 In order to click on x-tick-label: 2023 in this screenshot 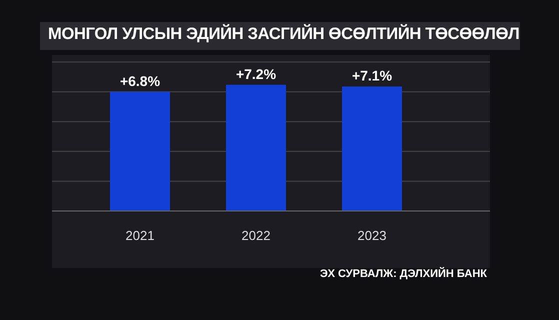, I will do `click(372, 236)`.